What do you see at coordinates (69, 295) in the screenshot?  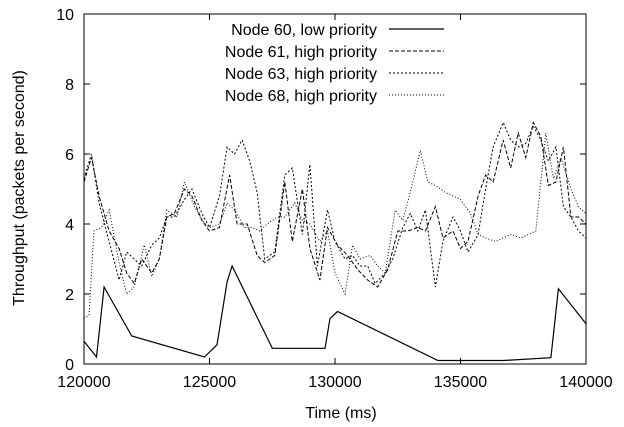 I see `y-tick-label: 2` at bounding box center [69, 295].